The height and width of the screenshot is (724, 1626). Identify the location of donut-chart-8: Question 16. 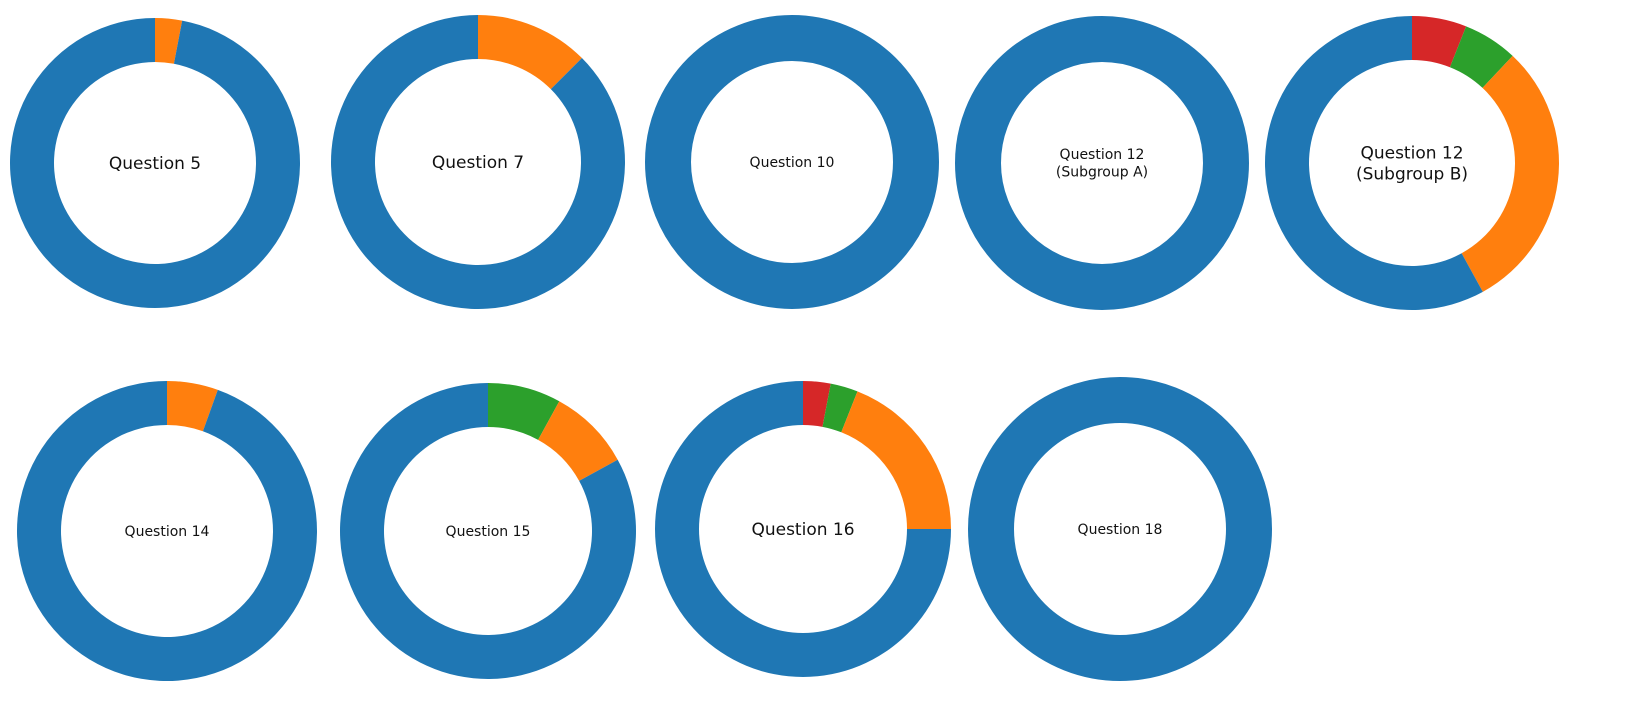
(803, 529).